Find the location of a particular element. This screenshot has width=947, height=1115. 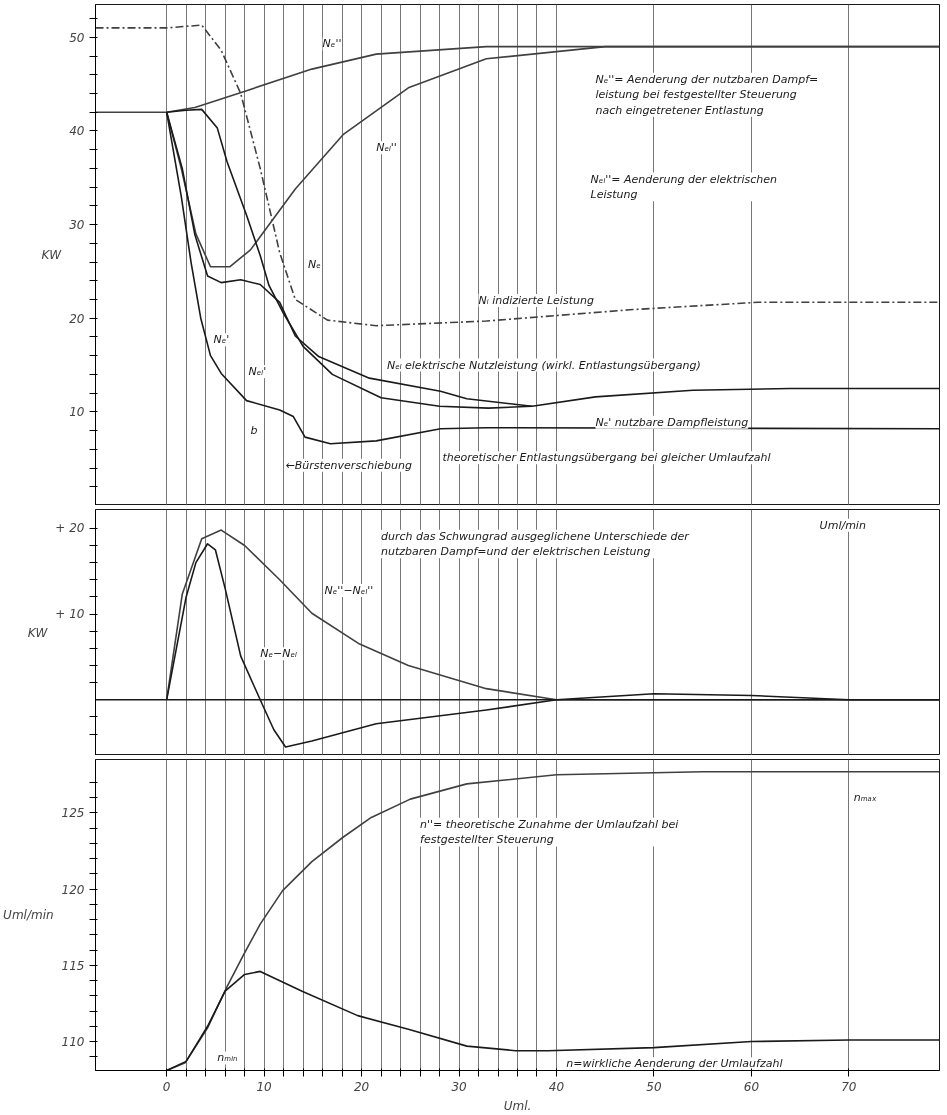

annotation: n=wirkliche Aenderung der Umlaufzahl is located at coordinates (674, 1064).